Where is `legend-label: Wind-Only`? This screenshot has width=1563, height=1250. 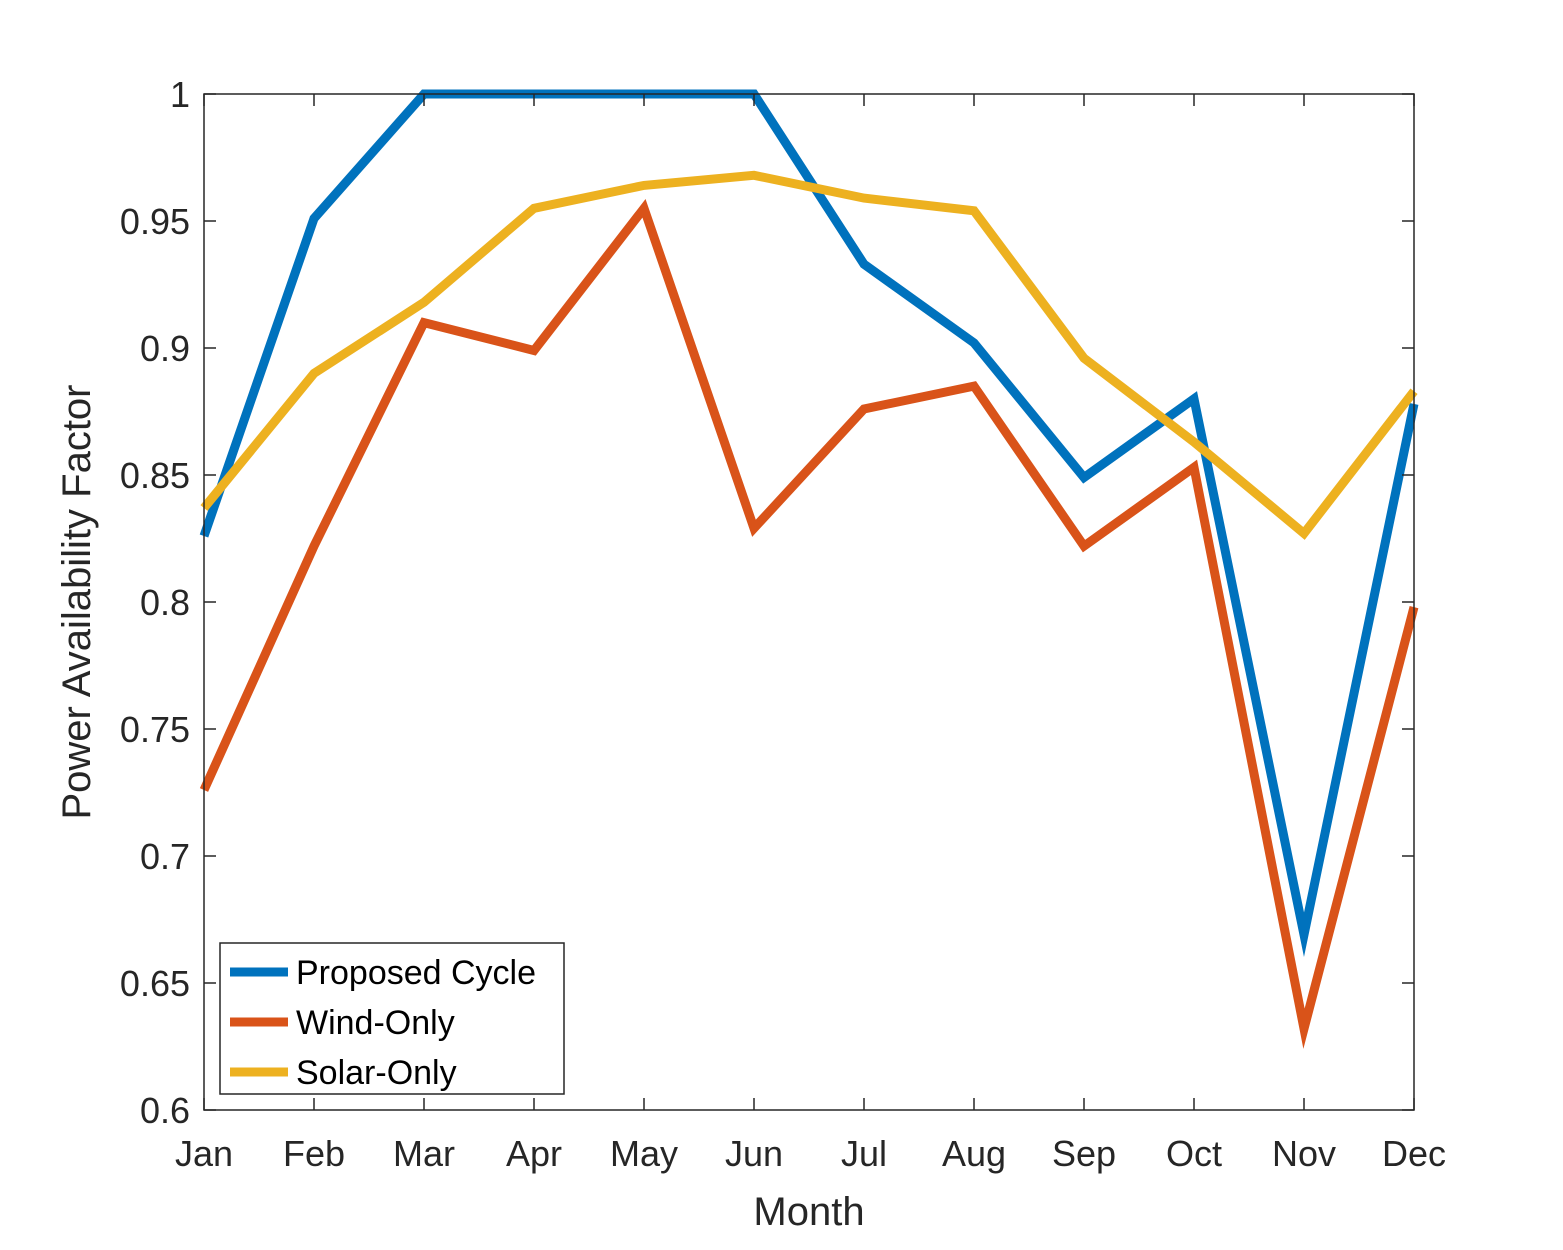 legend-label: Wind-Only is located at coordinates (375, 1023).